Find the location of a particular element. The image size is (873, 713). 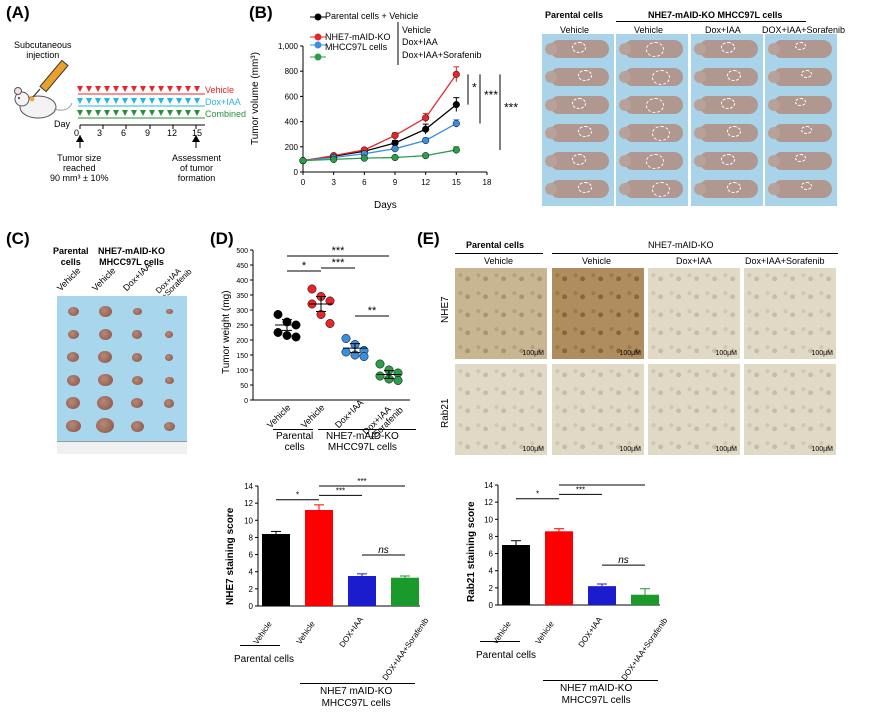

d-ytick-label: 200 is located at coordinates (242, 341).